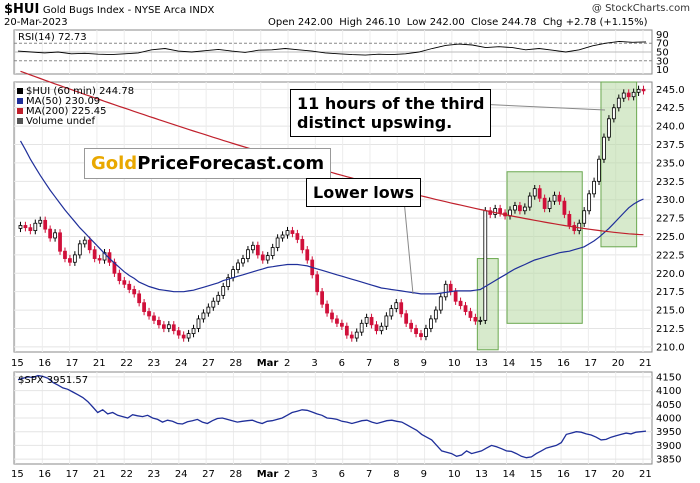 The height and width of the screenshot is (483, 700). I want to click on spx-x-tick-label: 10, so click(454, 474).